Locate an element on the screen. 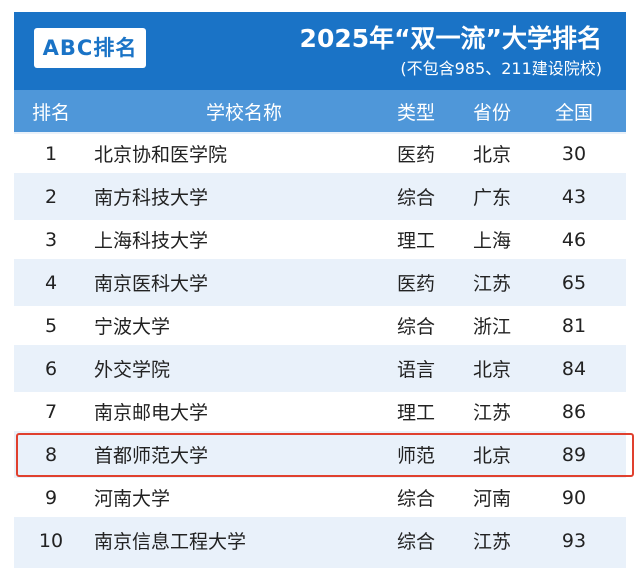 Image resolution: width=640 pixels, height=572 pixels. ranking-header: ABC排名 2025年“双一流”大学排名 (不包含985、211建设院校) is located at coordinates (320, 51).